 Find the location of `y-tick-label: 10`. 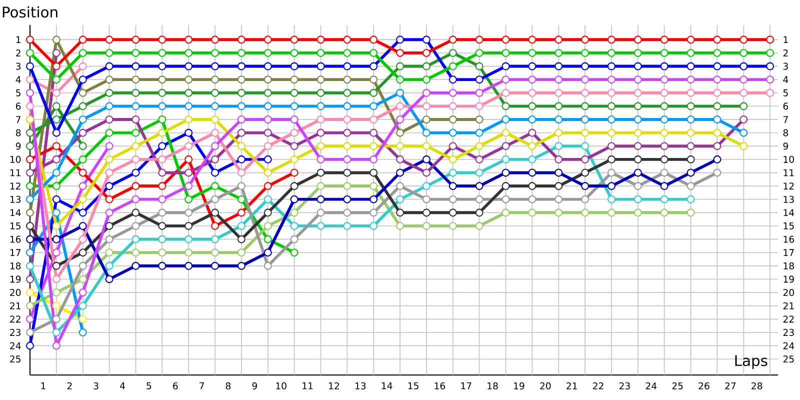

y-tick-label: 10 is located at coordinates (15, 159).